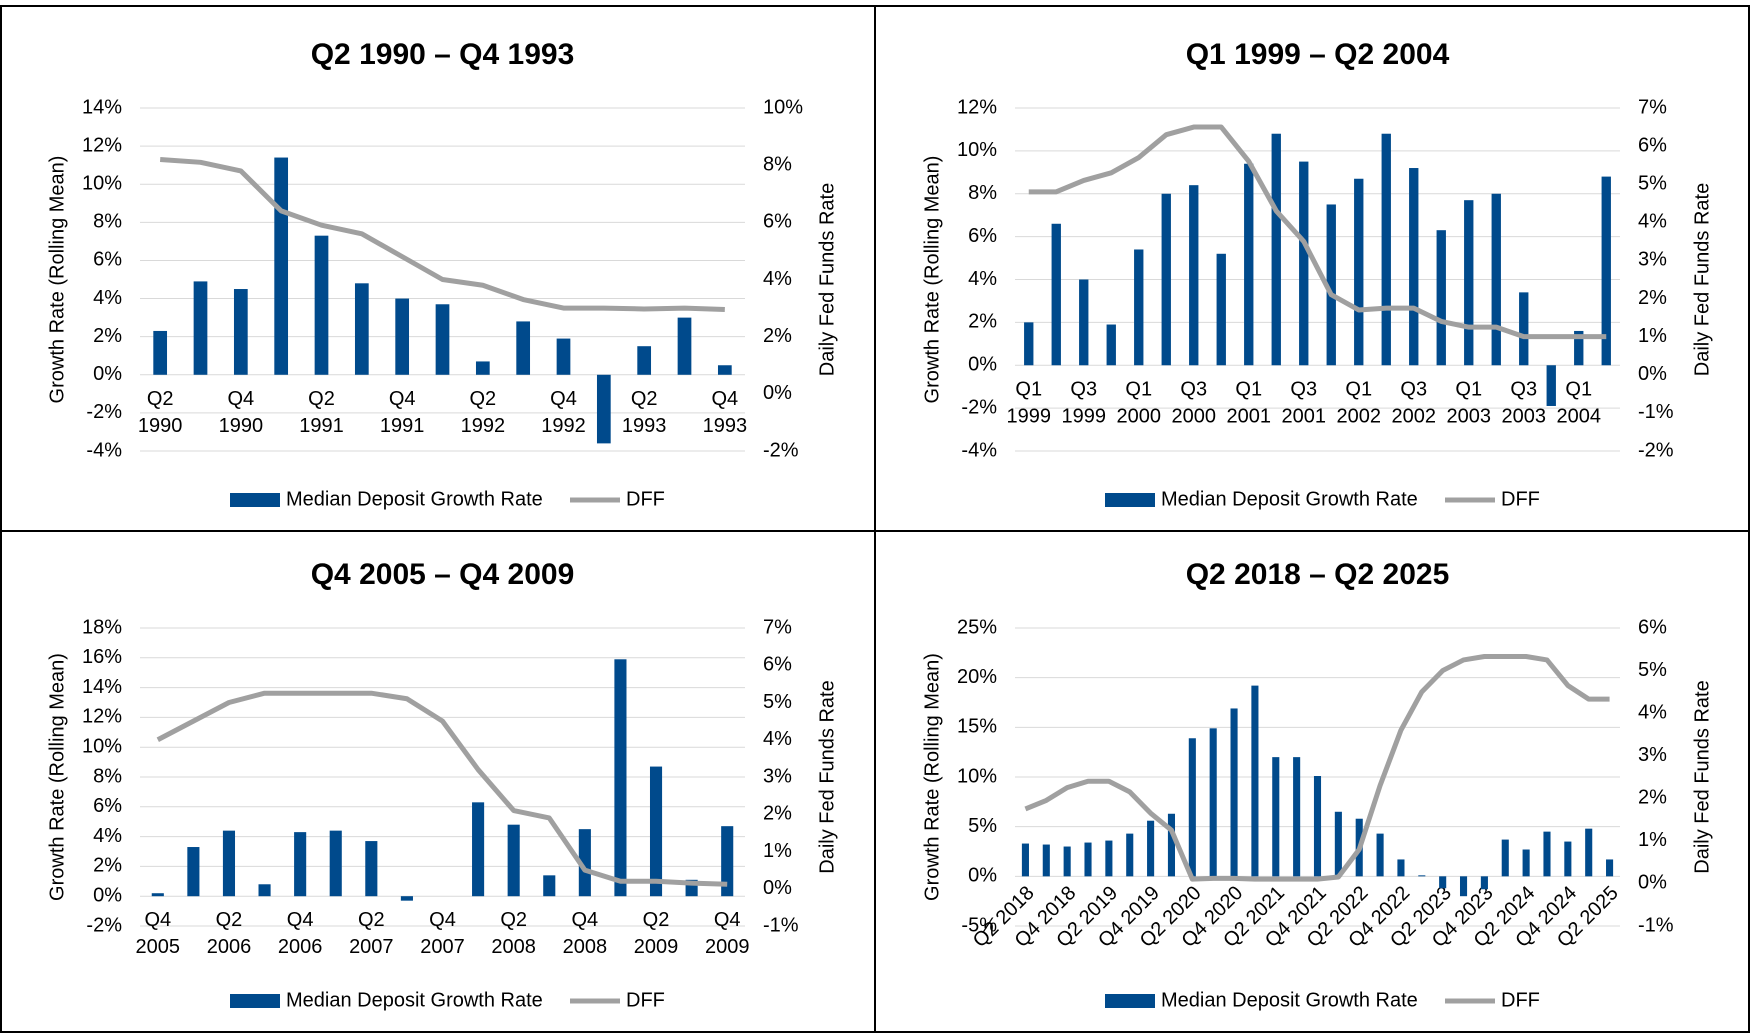 This screenshot has height=1033, width=1750. I want to click on y-tick-label: 12%, so click(102, 717).